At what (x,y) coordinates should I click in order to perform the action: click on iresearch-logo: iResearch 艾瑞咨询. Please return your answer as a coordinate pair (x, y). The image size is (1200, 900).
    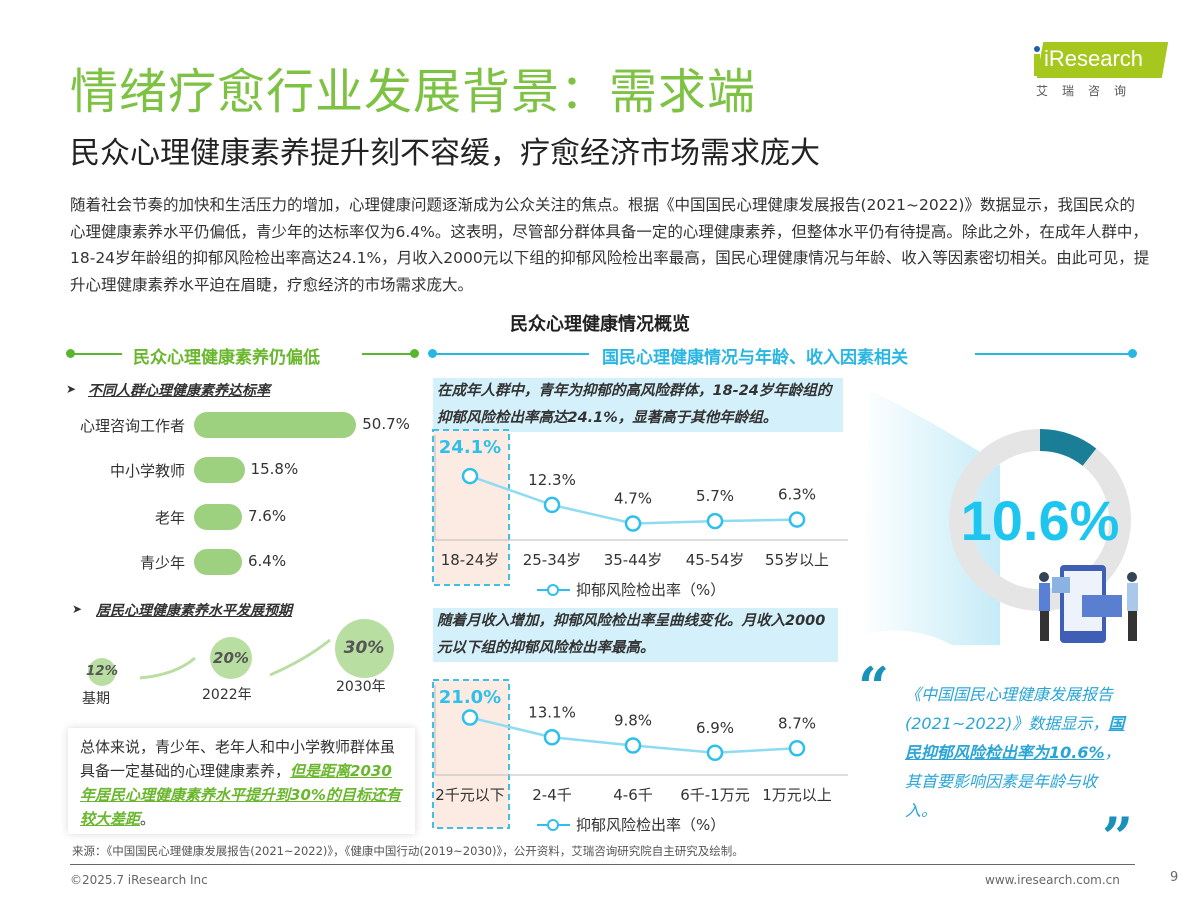
    Looking at the image, I should click on (1100, 70).